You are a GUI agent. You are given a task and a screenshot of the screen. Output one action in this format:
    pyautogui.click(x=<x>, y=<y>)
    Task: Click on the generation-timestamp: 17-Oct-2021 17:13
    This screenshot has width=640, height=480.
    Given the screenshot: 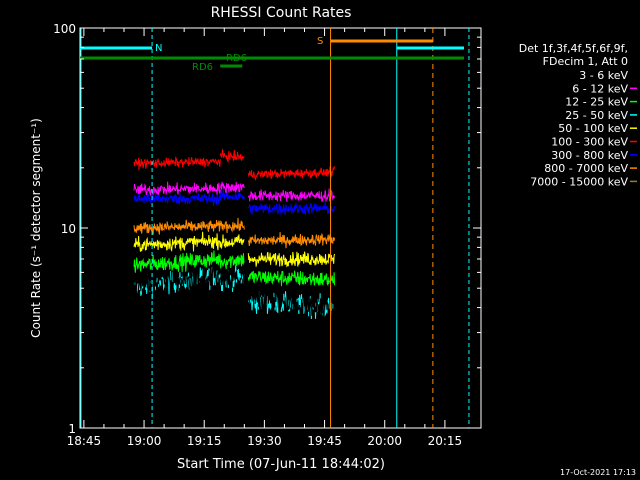 What is the action you would take?
    pyautogui.click(x=598, y=472)
    